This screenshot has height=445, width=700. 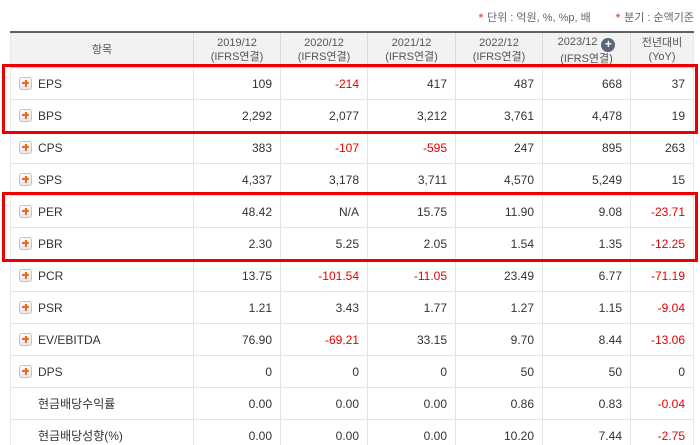 I want to click on note-asterisk: *, so click(x=618, y=18).